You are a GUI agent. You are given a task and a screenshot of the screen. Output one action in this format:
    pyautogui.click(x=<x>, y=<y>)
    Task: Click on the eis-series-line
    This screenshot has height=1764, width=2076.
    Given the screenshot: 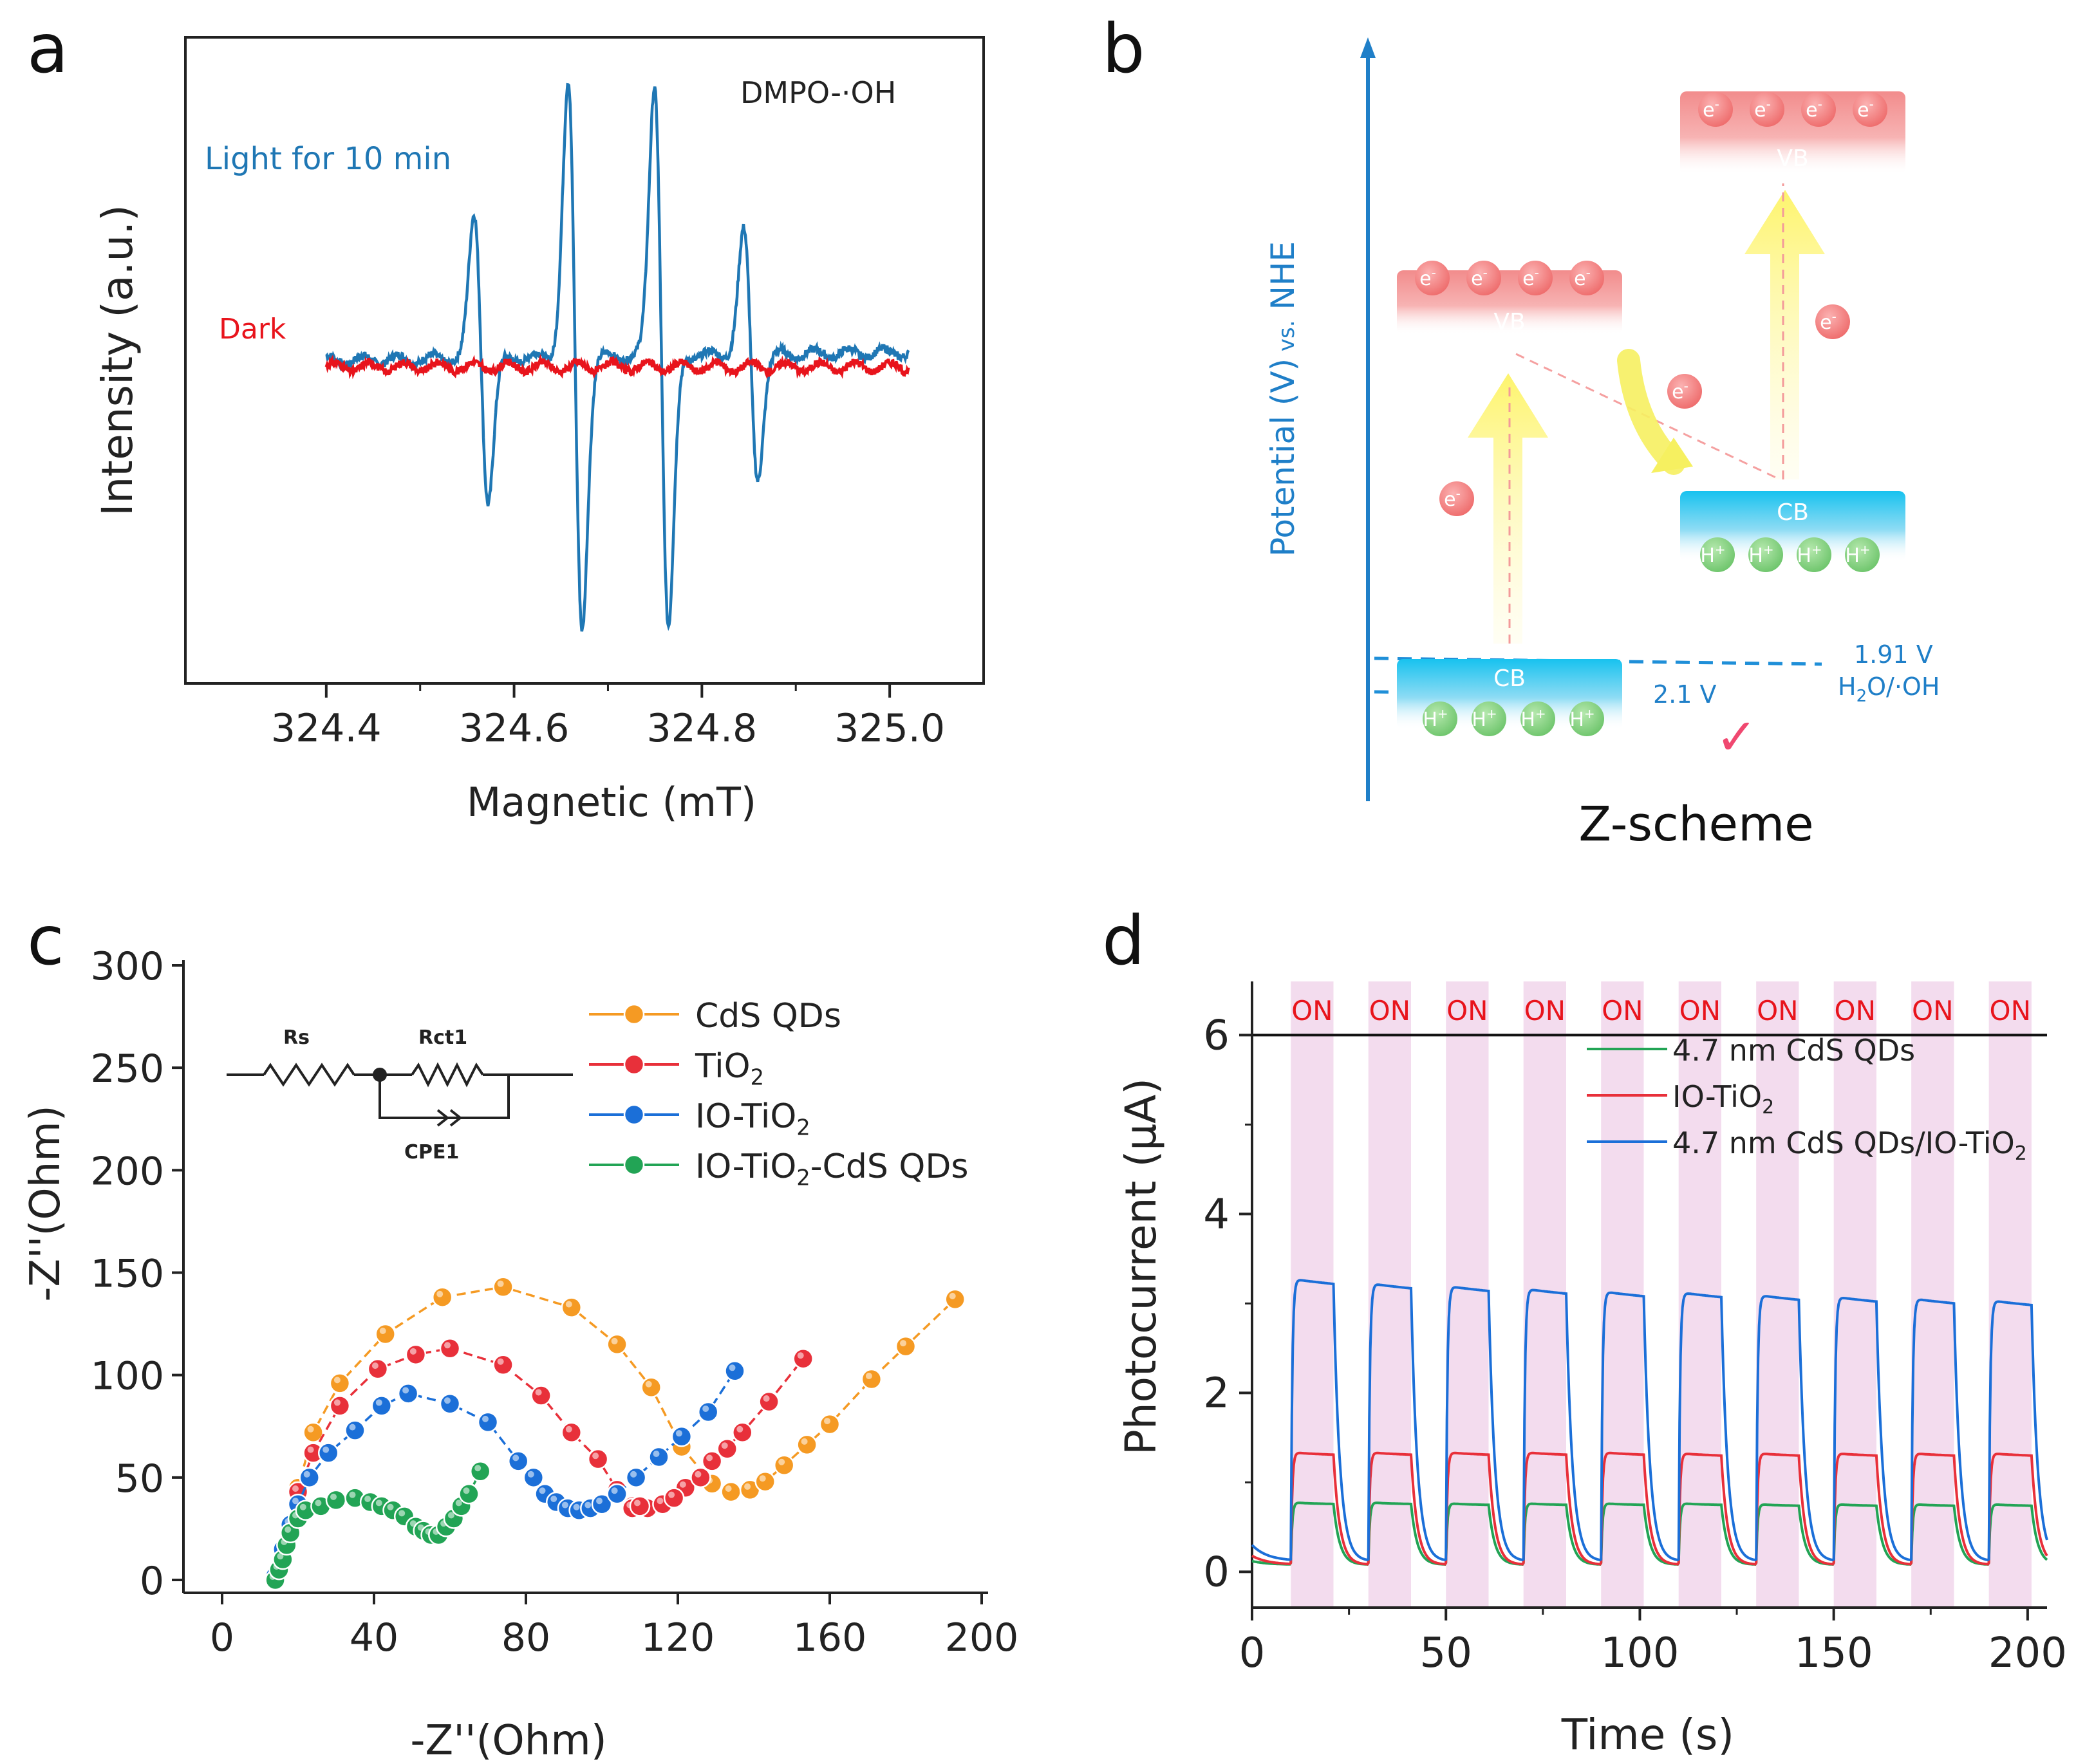 What is the action you would take?
    pyautogui.click(x=615, y=1431)
    